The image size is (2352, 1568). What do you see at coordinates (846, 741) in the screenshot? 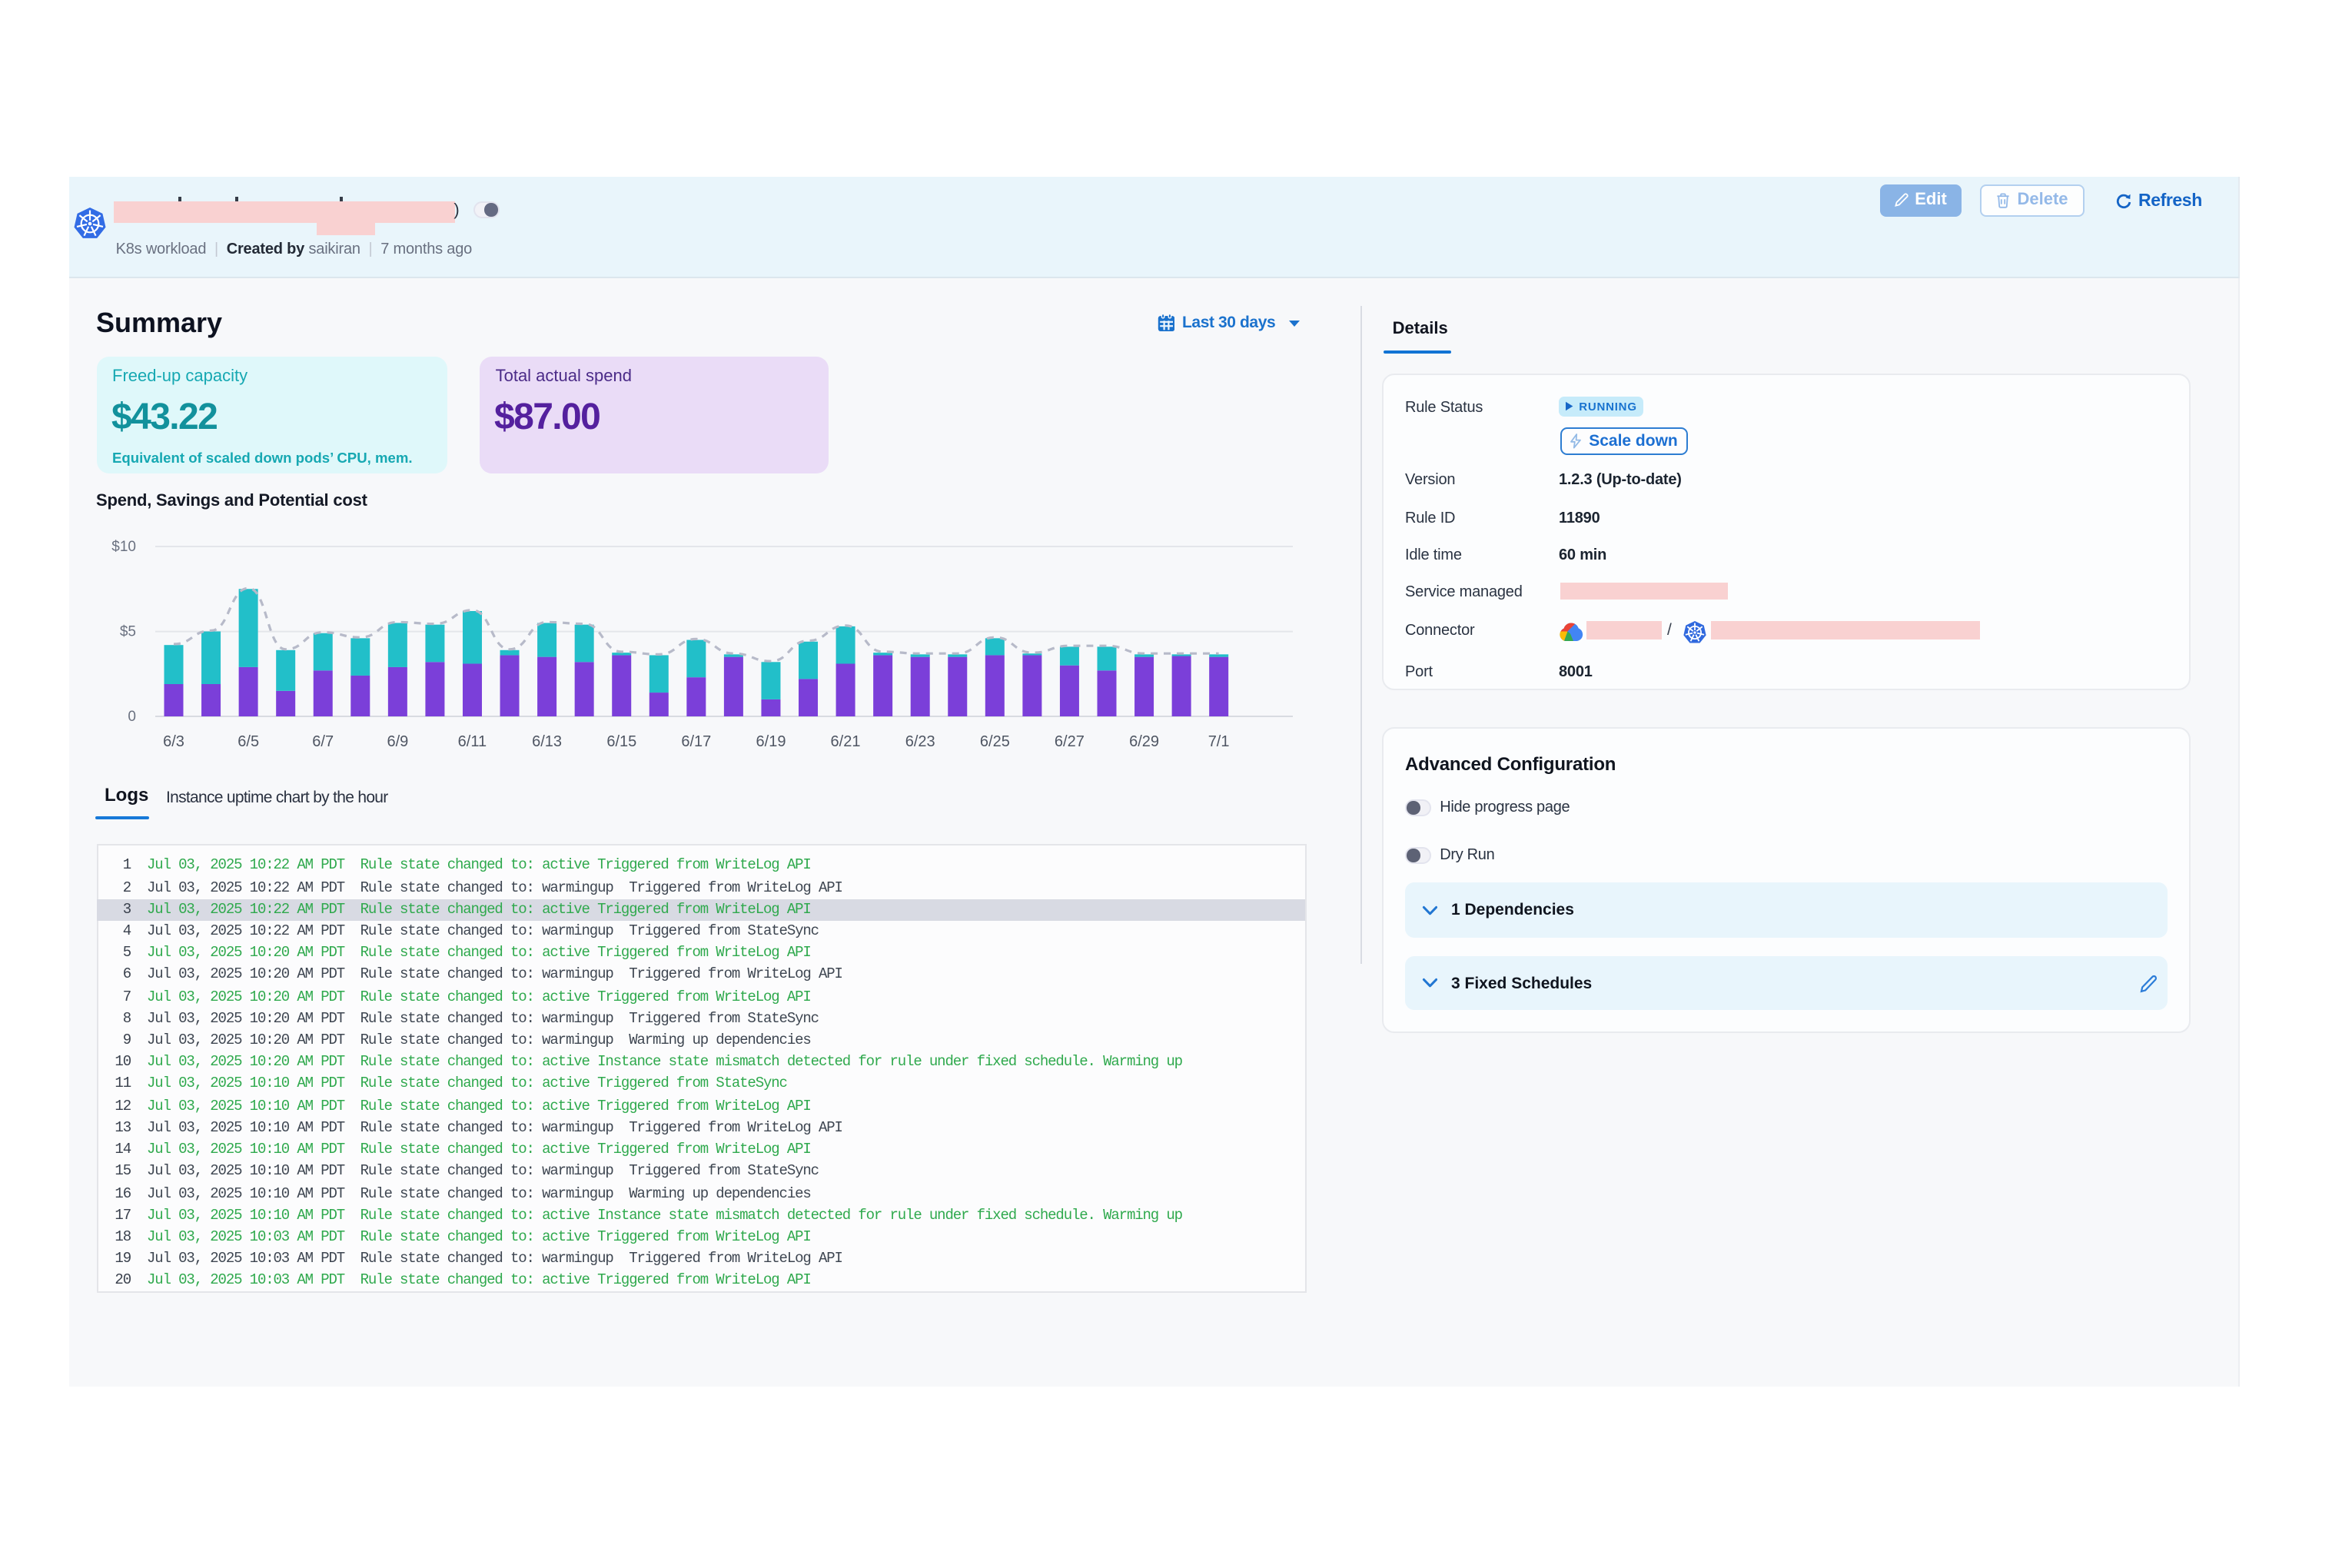
I see `svg-text: 6/21` at bounding box center [846, 741].